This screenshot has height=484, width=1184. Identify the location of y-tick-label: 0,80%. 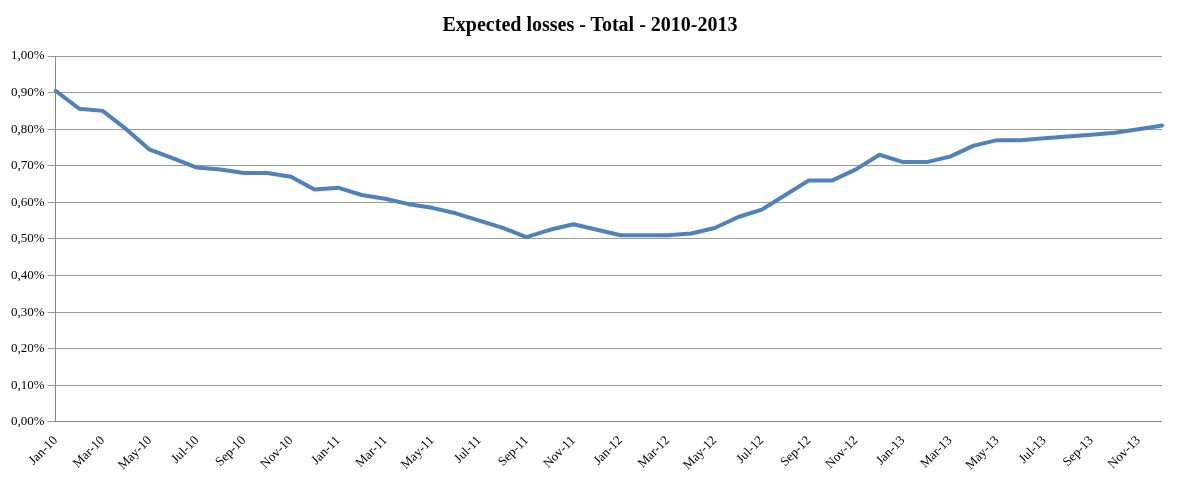
(27, 128).